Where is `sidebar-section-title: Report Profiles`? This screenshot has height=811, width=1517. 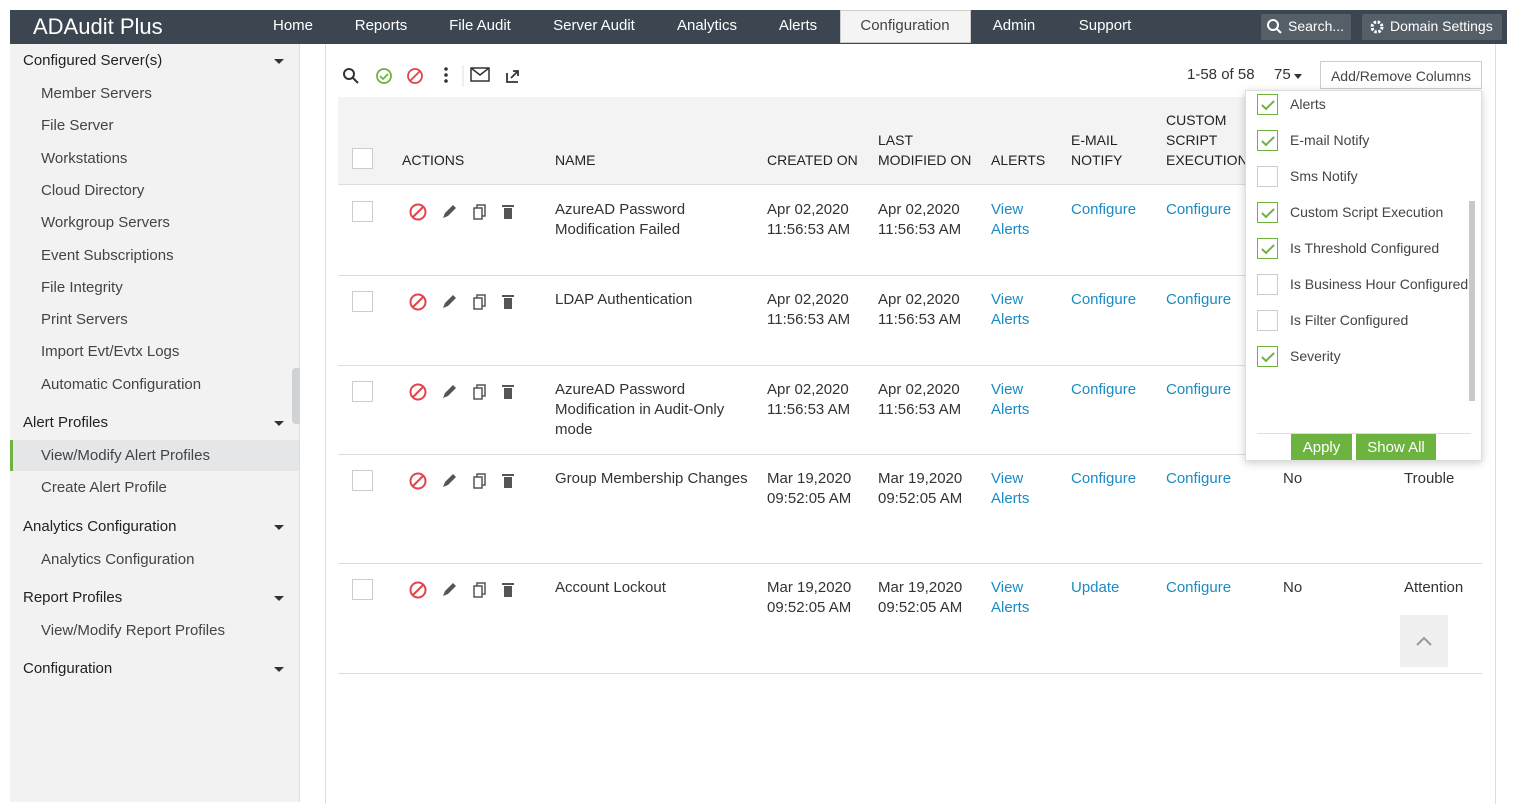
sidebar-section-title: Report Profiles is located at coordinates (73, 597).